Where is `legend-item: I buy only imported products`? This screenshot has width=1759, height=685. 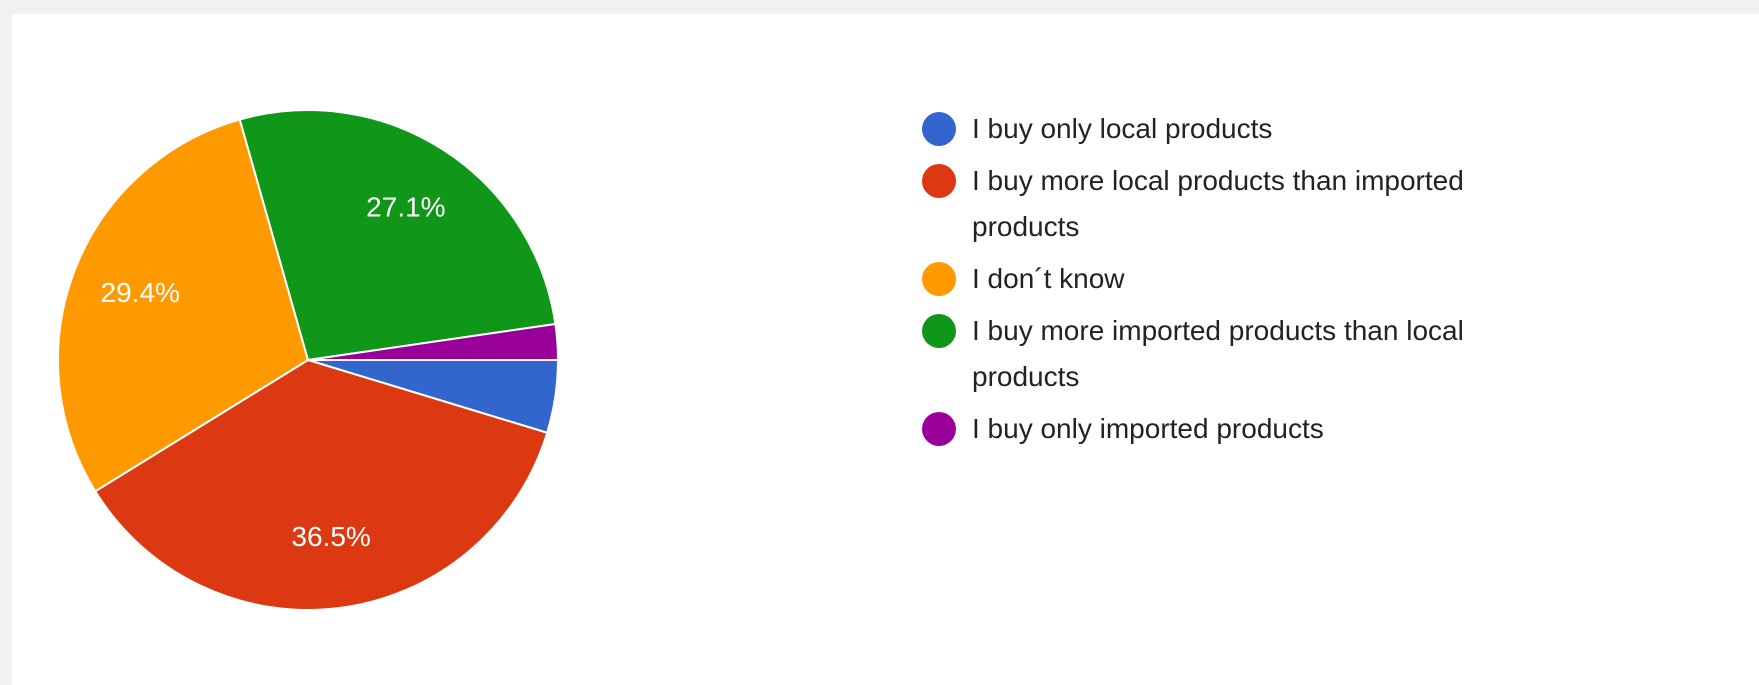
legend-item: I buy only imported products is located at coordinates (1247, 429).